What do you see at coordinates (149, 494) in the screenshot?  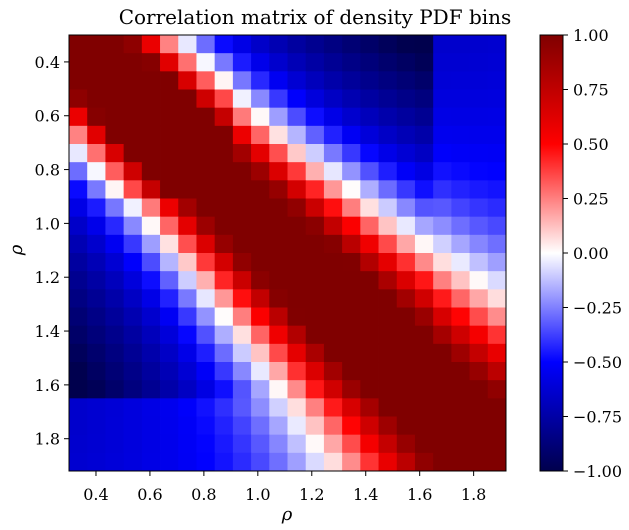 I see `x-tick-label: 0.6` at bounding box center [149, 494].